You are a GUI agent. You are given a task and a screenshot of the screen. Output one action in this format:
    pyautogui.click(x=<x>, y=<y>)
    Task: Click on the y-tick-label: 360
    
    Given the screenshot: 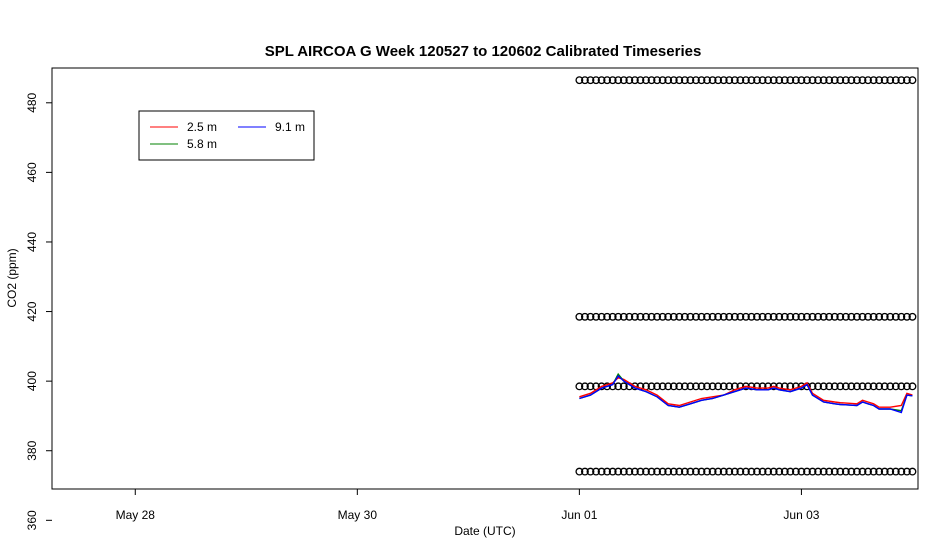 What is the action you would take?
    pyautogui.click(x=32, y=520)
    